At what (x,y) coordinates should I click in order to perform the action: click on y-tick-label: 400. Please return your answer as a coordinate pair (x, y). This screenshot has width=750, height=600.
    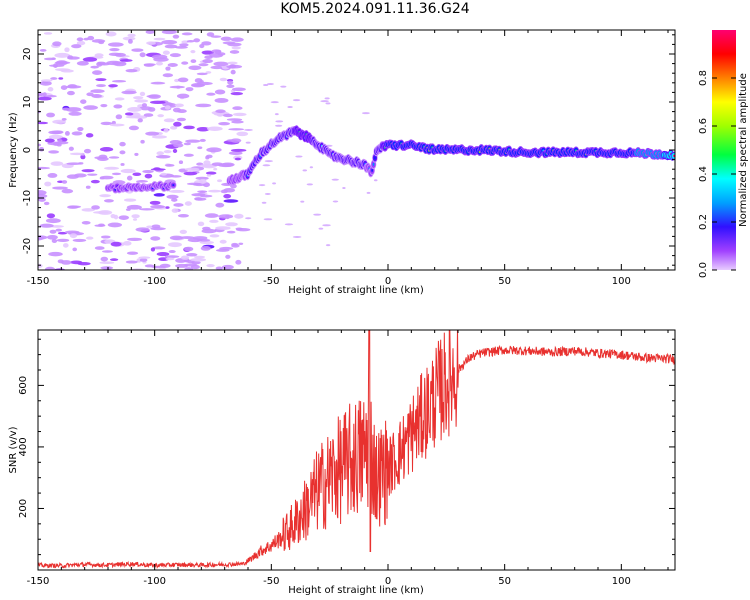
    Looking at the image, I should click on (23, 446).